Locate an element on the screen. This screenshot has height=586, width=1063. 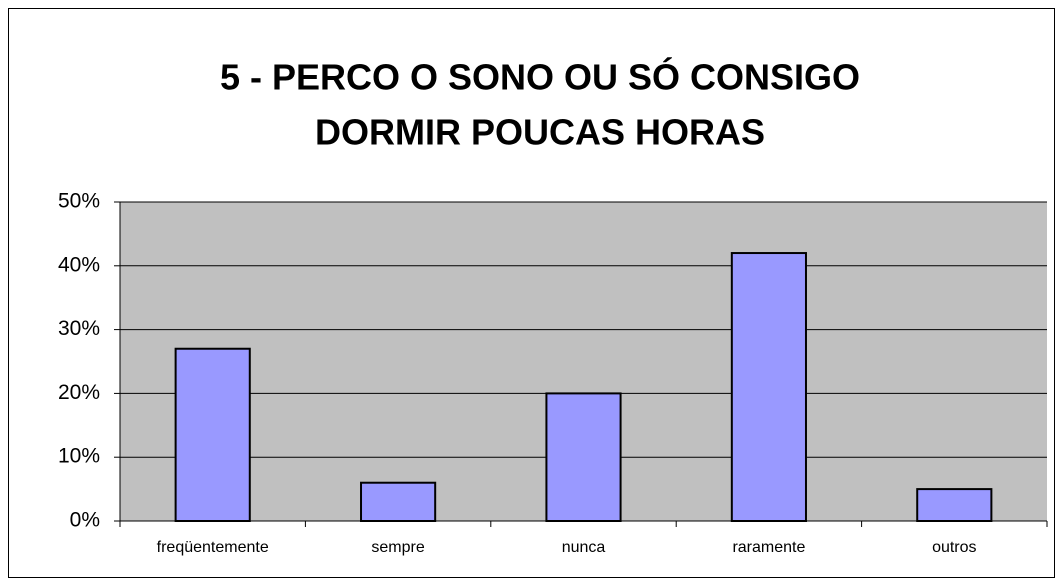
x-tick-label: sempre is located at coordinates (397, 547).